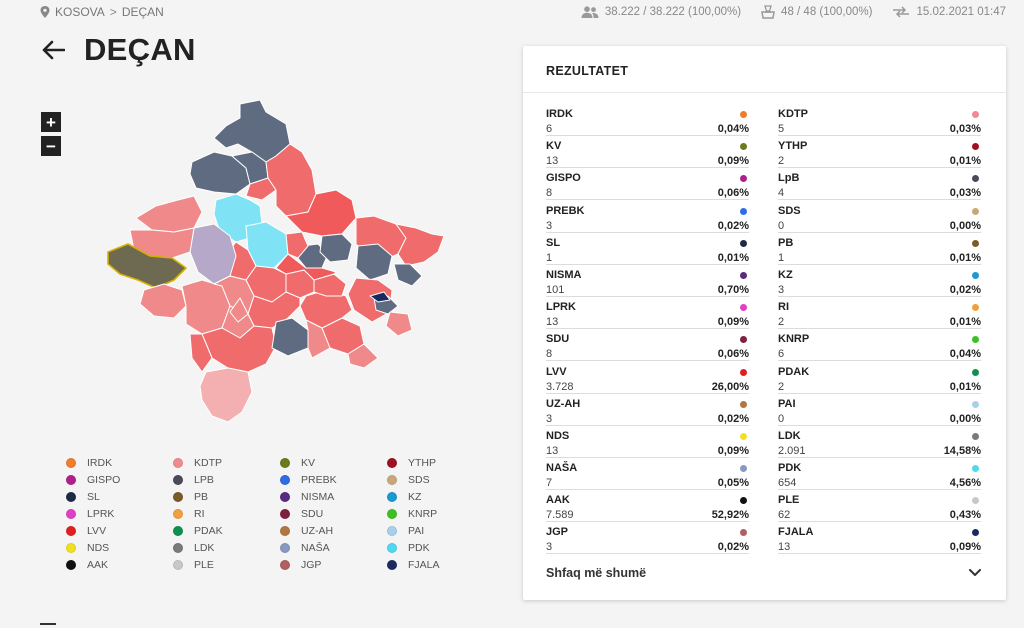 The image size is (1024, 628). What do you see at coordinates (590, 12) in the screenshot?
I see `people-icon` at bounding box center [590, 12].